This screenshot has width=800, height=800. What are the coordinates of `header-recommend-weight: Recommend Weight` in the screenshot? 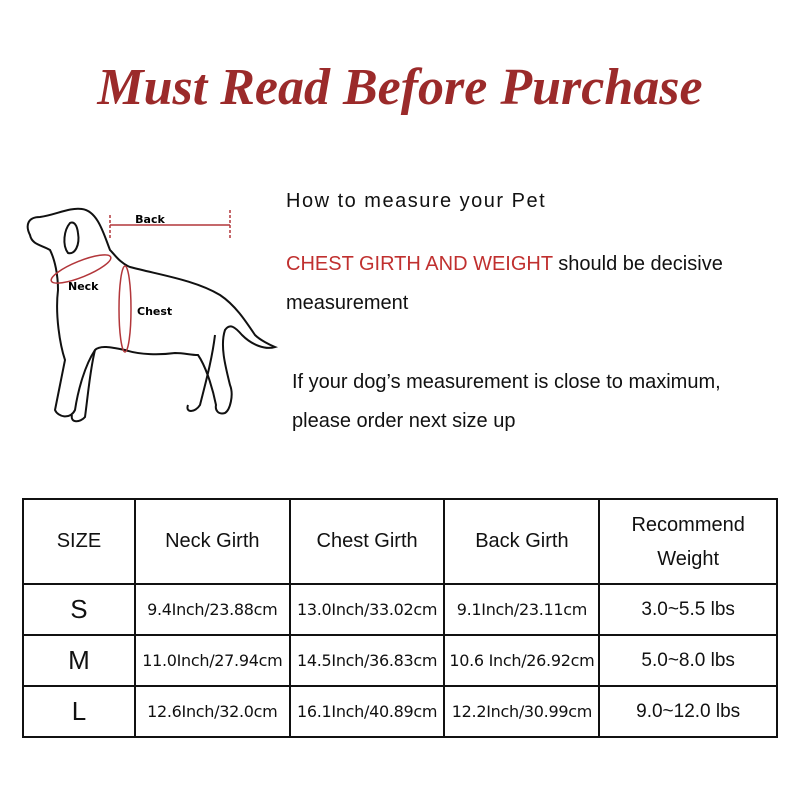 It's located at (688, 541).